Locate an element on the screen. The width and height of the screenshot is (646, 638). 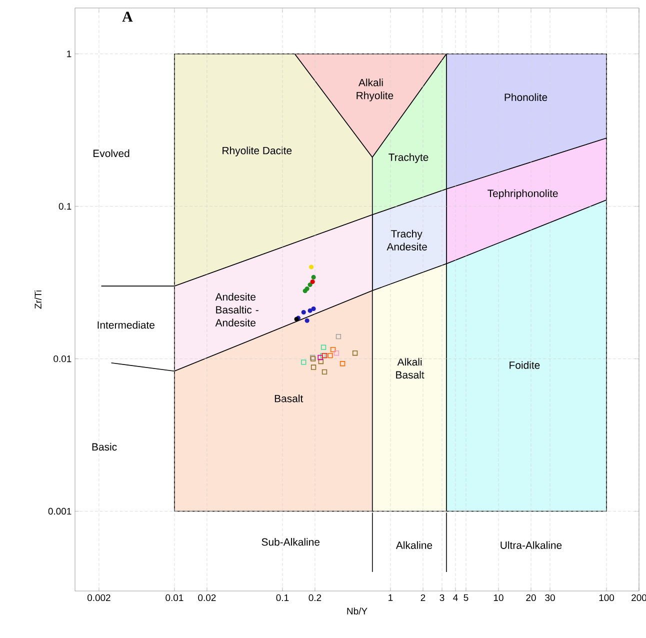
x-tick-label: 0.01 is located at coordinates (175, 598).